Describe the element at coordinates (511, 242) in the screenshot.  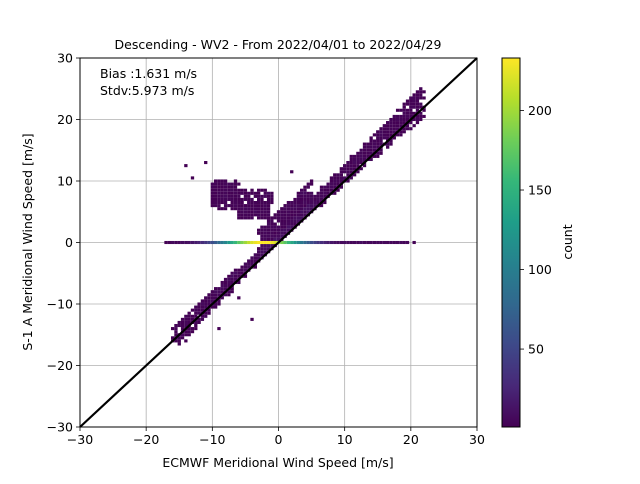
I see `colorbar` at that location.